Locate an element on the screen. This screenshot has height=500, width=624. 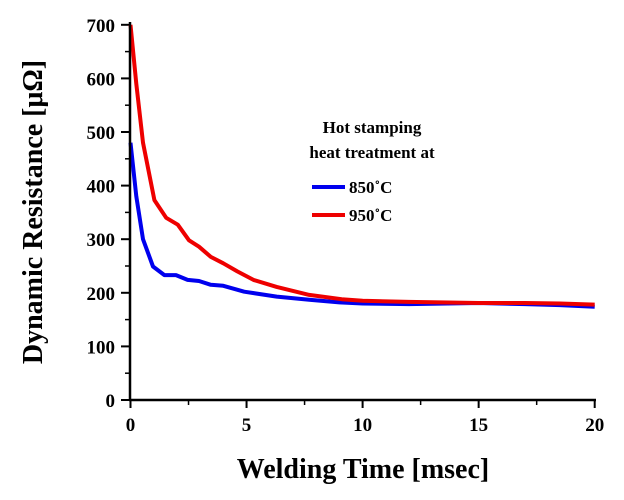
y-axis-title: Dynamic Resistance [μΩ] is located at coordinates (33, 212).